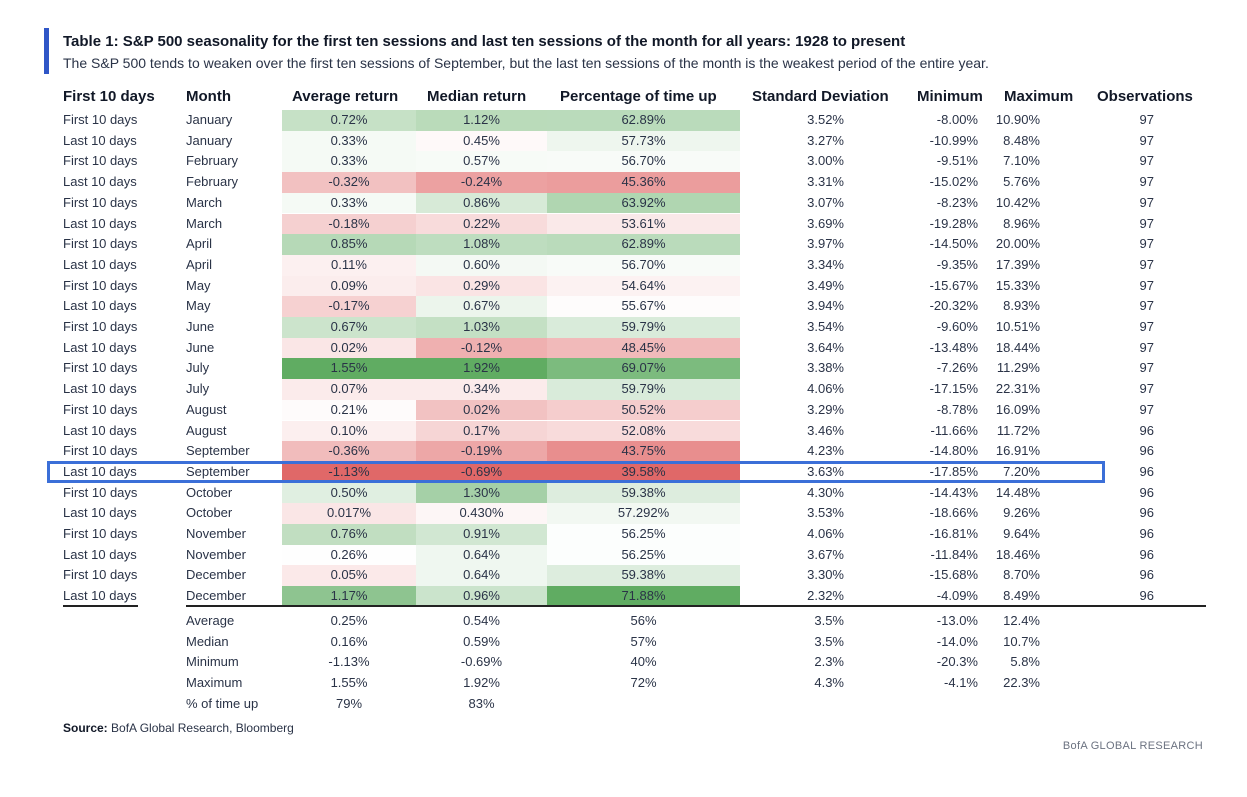 This screenshot has height=797, width=1247. What do you see at coordinates (953, 575) in the screenshot?
I see `cell-min: -15.68%` at bounding box center [953, 575].